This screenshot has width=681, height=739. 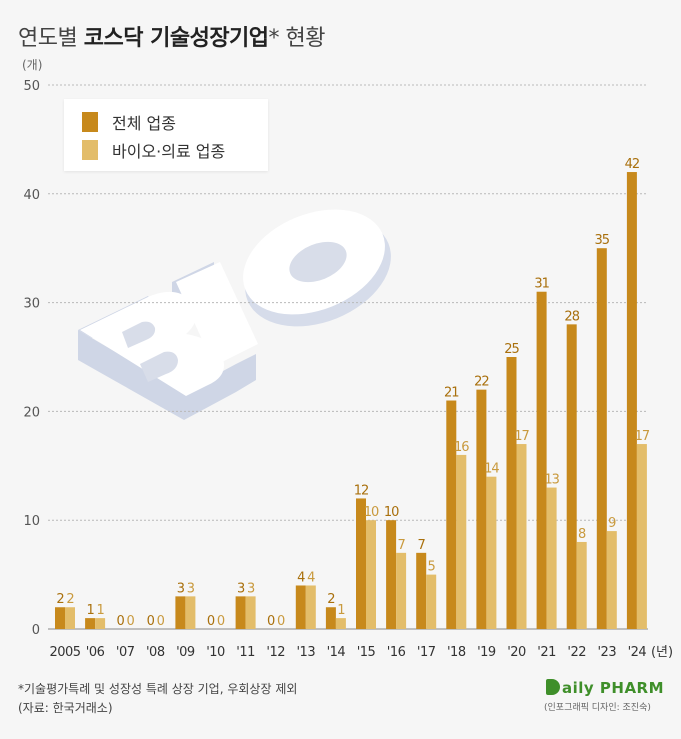 I want to click on data-label-bio: 5, so click(x=432, y=567).